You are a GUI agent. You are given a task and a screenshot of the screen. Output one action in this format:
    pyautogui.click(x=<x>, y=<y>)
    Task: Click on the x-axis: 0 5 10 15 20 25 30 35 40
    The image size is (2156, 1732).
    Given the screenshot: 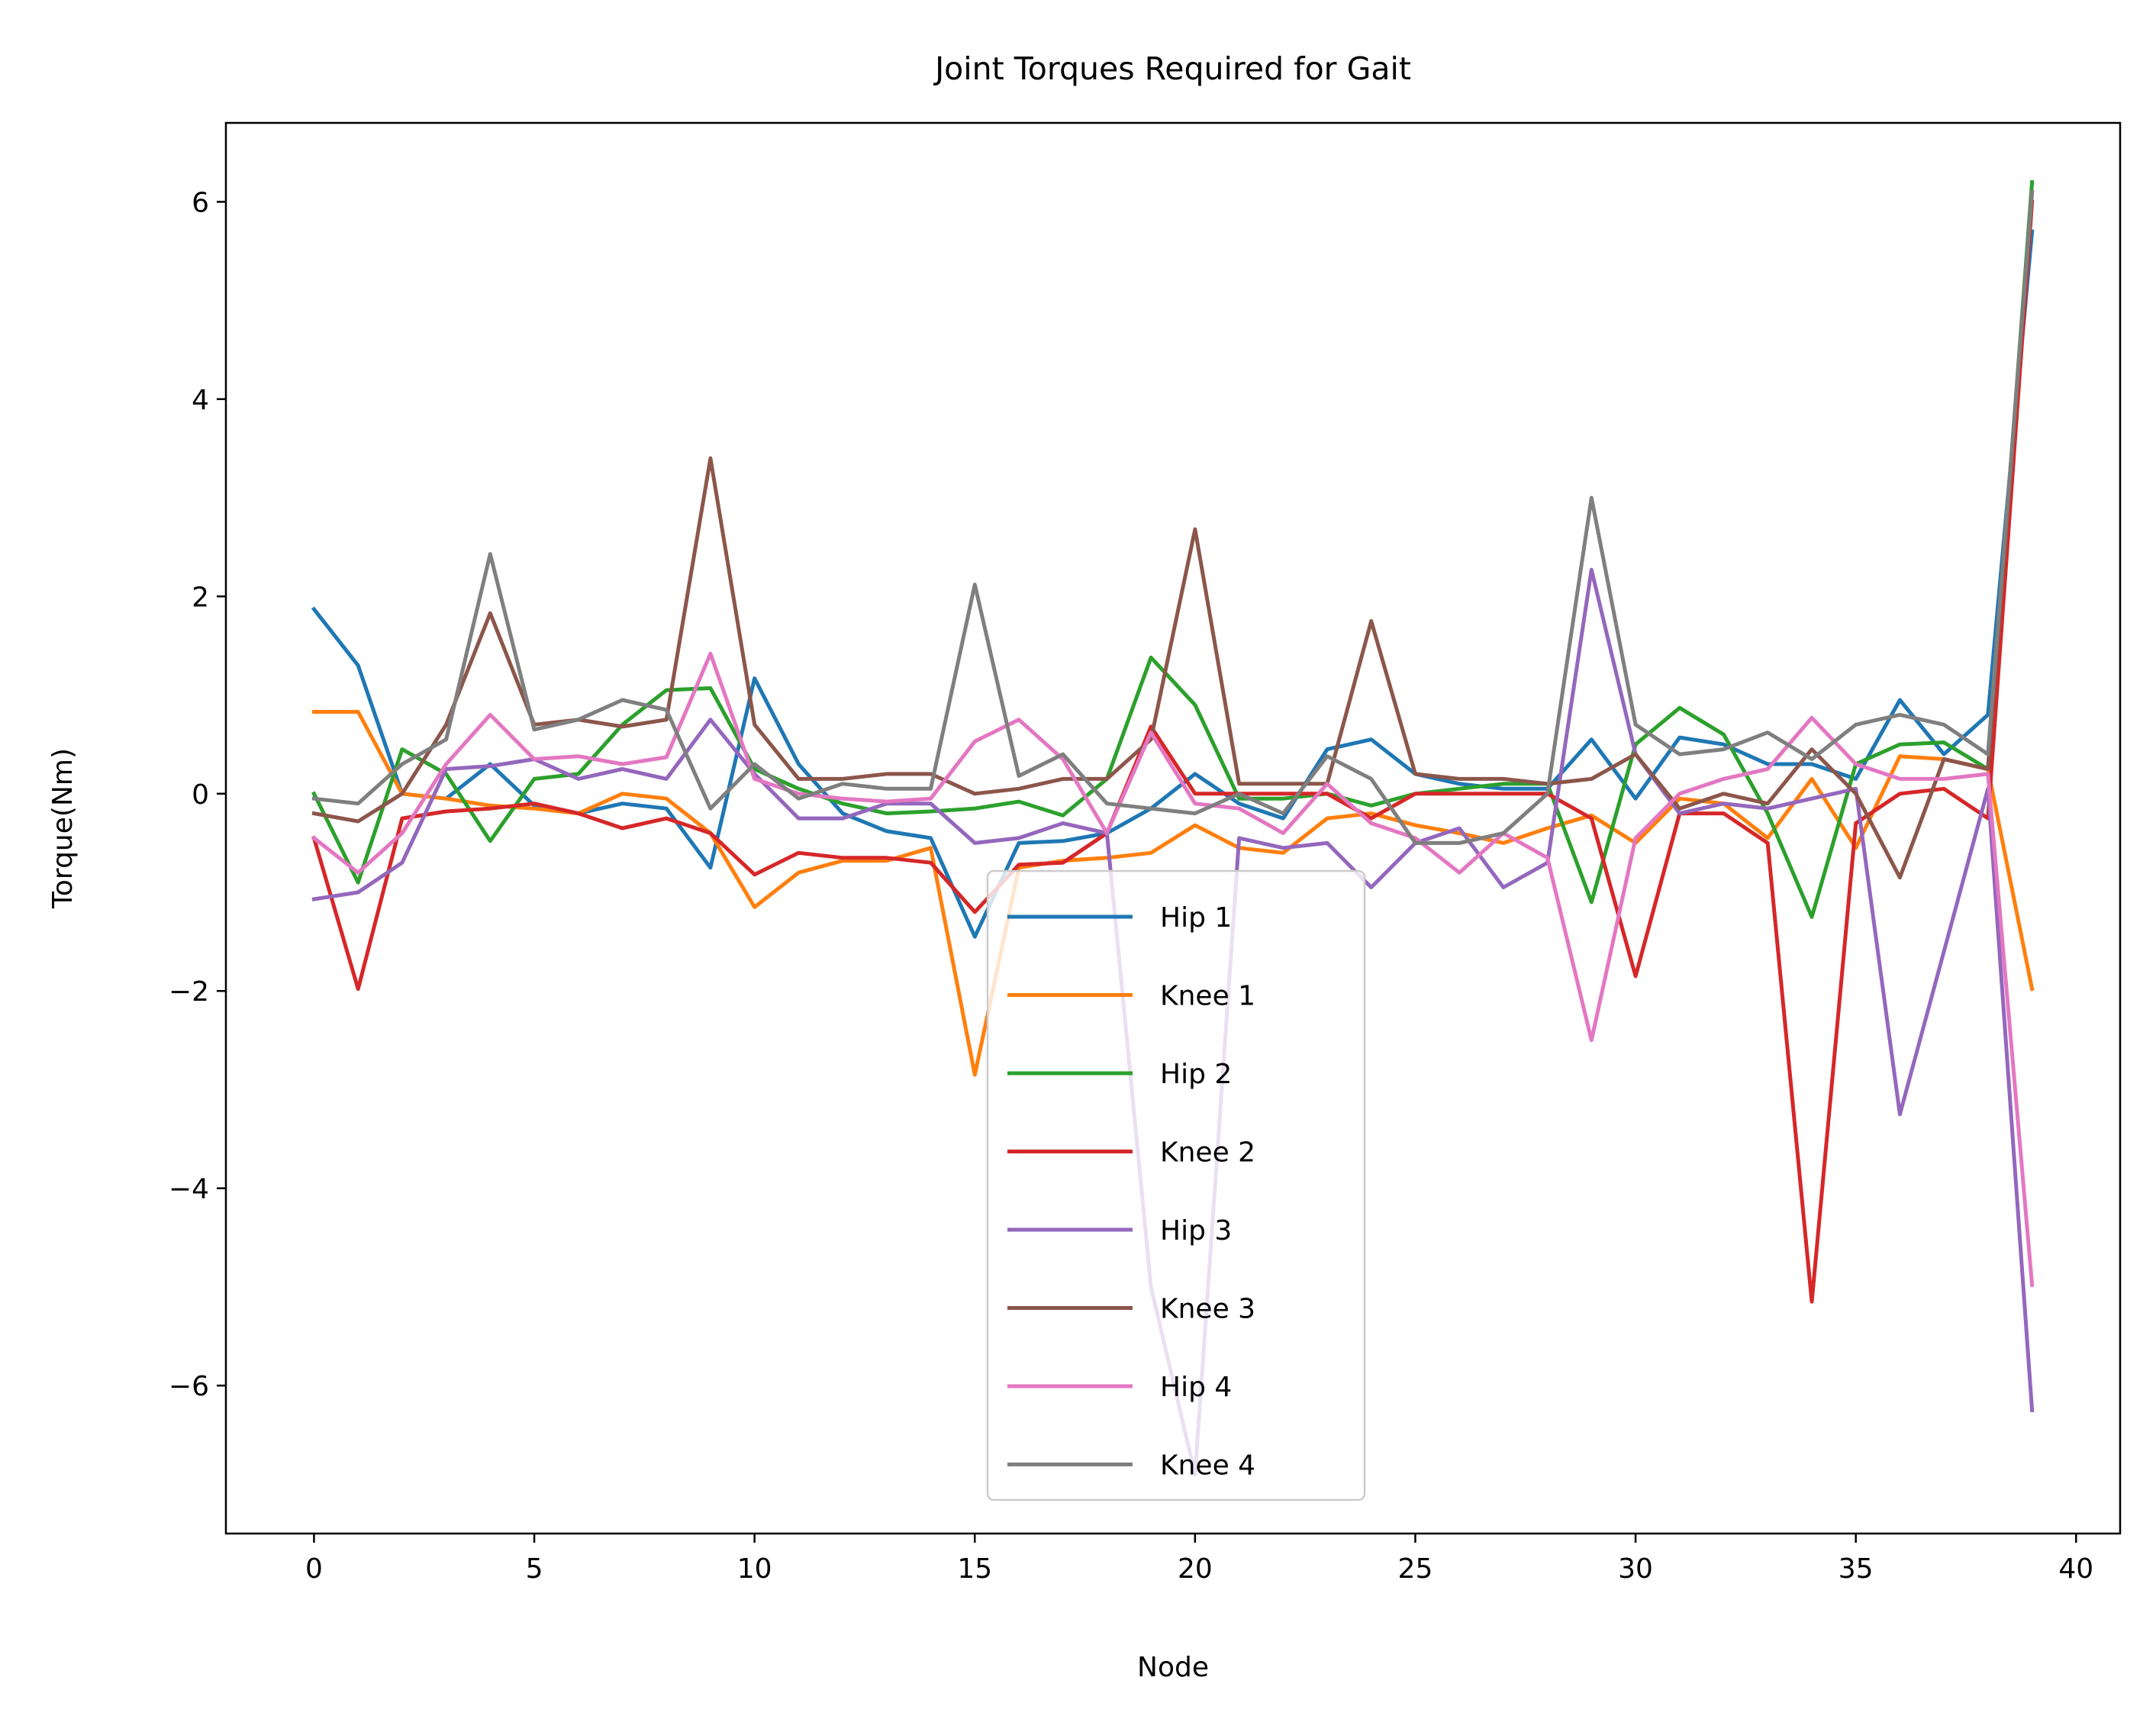 What is the action you would take?
    pyautogui.click(x=1199, y=1559)
    